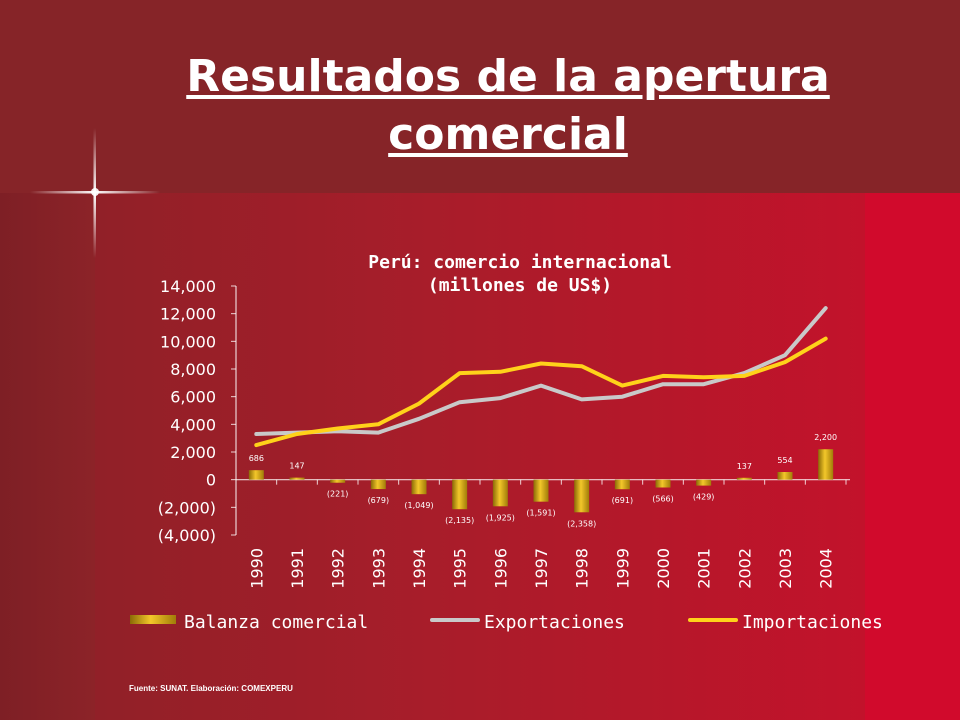  What do you see at coordinates (188, 341) in the screenshot?
I see `y-tick-label: 10,000` at bounding box center [188, 341].